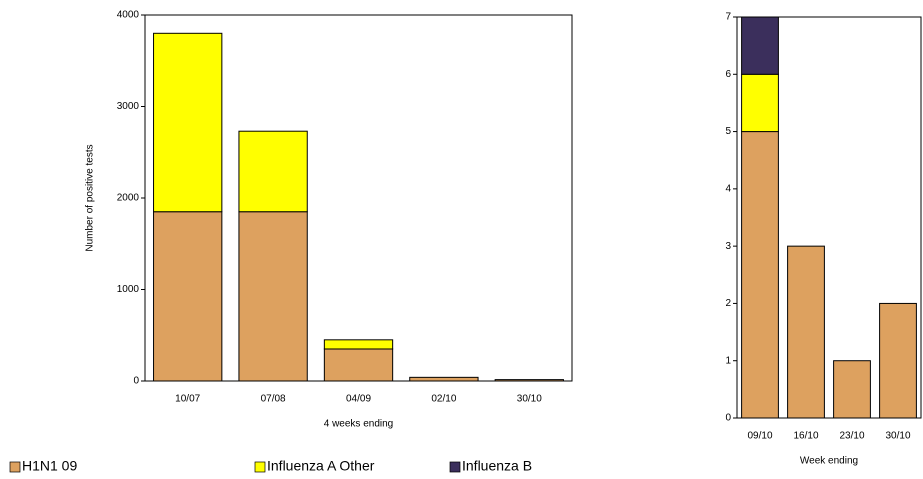 Image resolution: width=923 pixels, height=479 pixels. What do you see at coordinates (359, 424) in the screenshot?
I see `x-axis-label: 4 weeks ending` at bounding box center [359, 424].